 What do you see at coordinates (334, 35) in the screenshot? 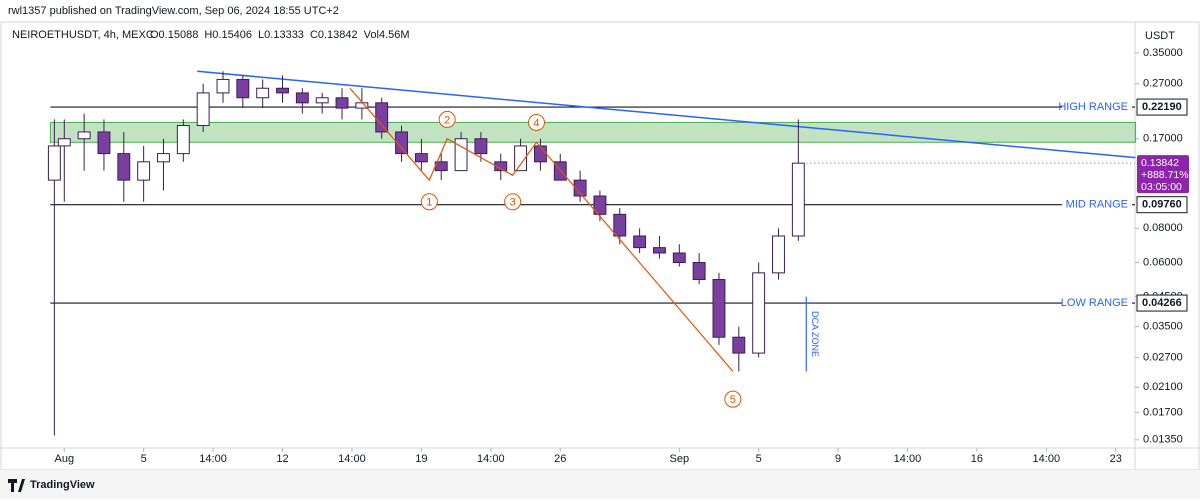
I see `ohlc-value: C0.13842` at bounding box center [334, 35].